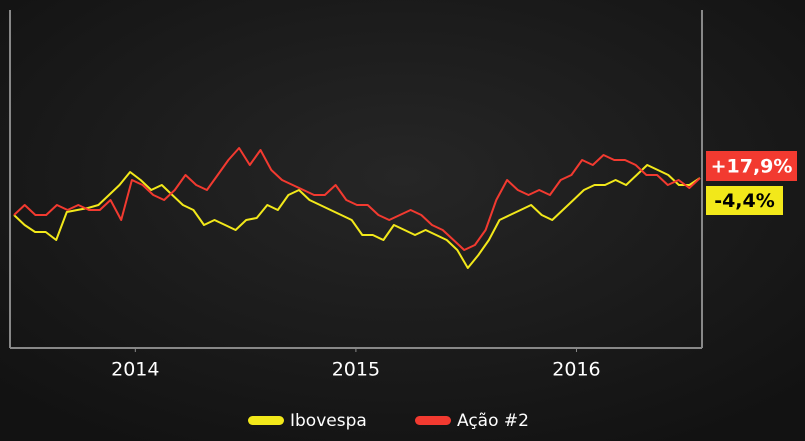 This screenshot has width=805, height=441. Describe the element at coordinates (493, 421) in the screenshot. I see `legend-label: Ação #2` at that location.